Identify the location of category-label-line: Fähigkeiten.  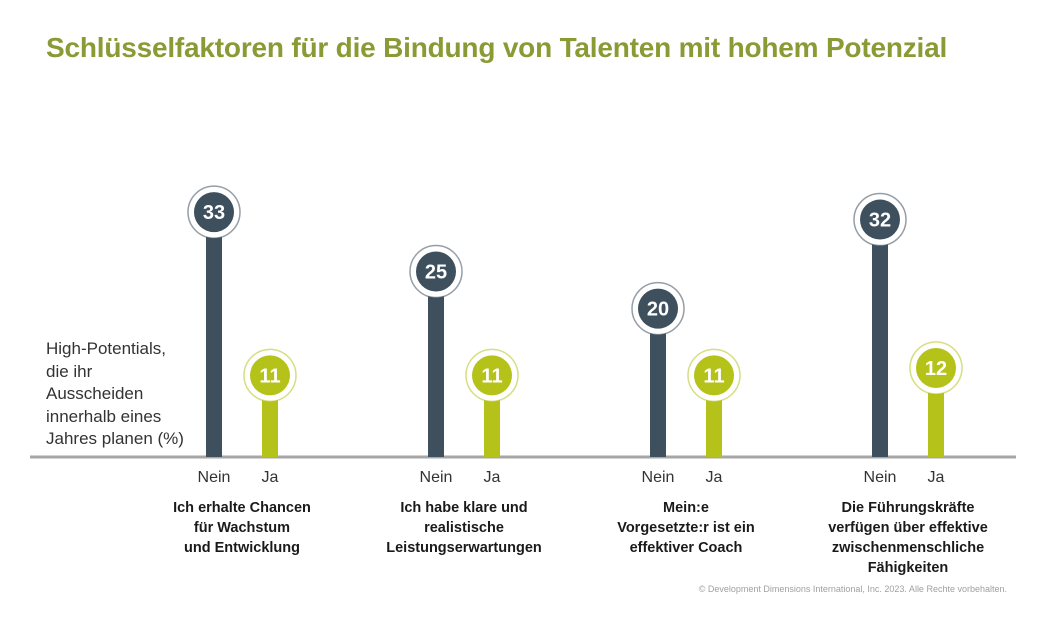
(908, 568).